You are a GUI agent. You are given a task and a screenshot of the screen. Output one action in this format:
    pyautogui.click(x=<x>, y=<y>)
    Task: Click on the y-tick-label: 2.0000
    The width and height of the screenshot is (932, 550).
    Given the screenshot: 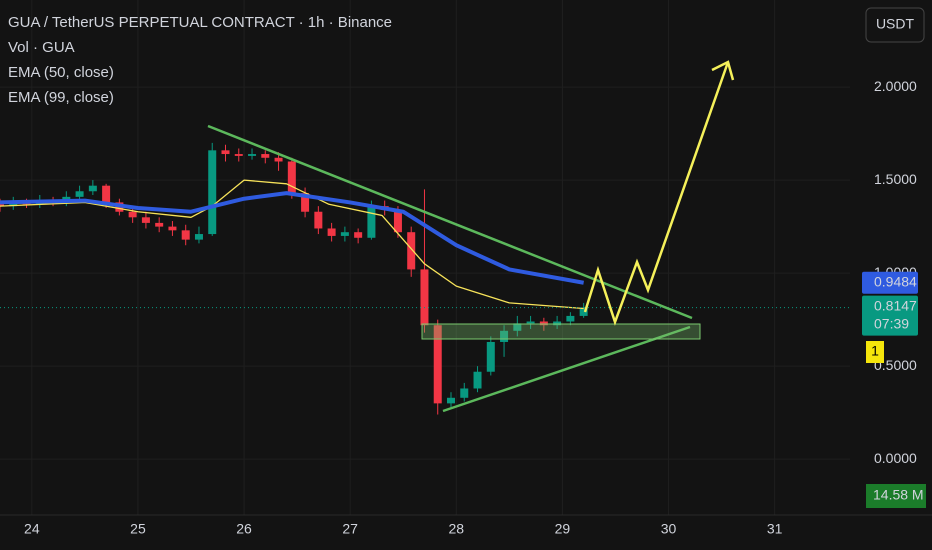 What is the action you would take?
    pyautogui.click(x=895, y=86)
    